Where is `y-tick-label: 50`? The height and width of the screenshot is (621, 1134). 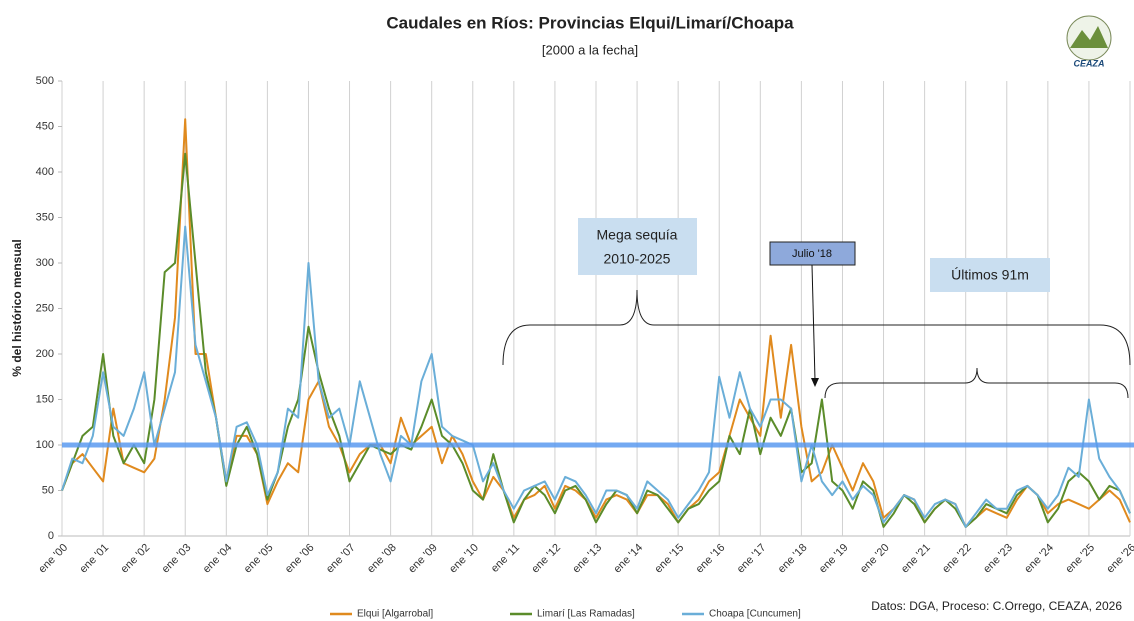 y-tick-label: 50 is located at coordinates (48, 490).